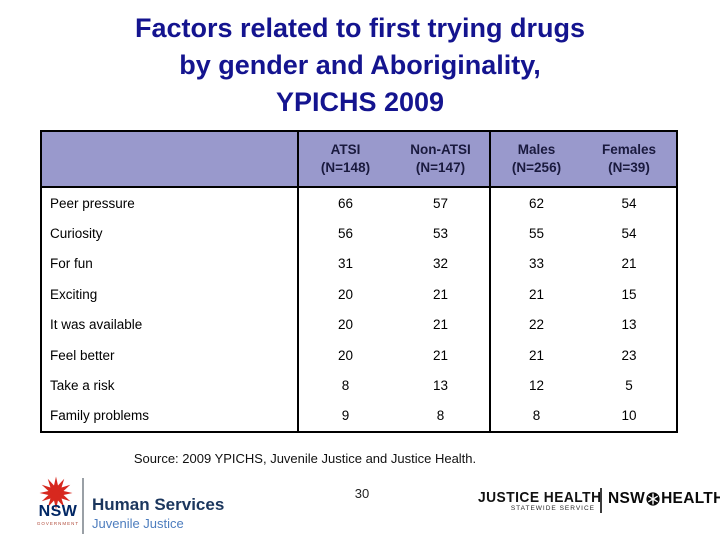  Describe the element at coordinates (345, 167) in the screenshot. I see `column-subtitle: (N=148)` at that location.